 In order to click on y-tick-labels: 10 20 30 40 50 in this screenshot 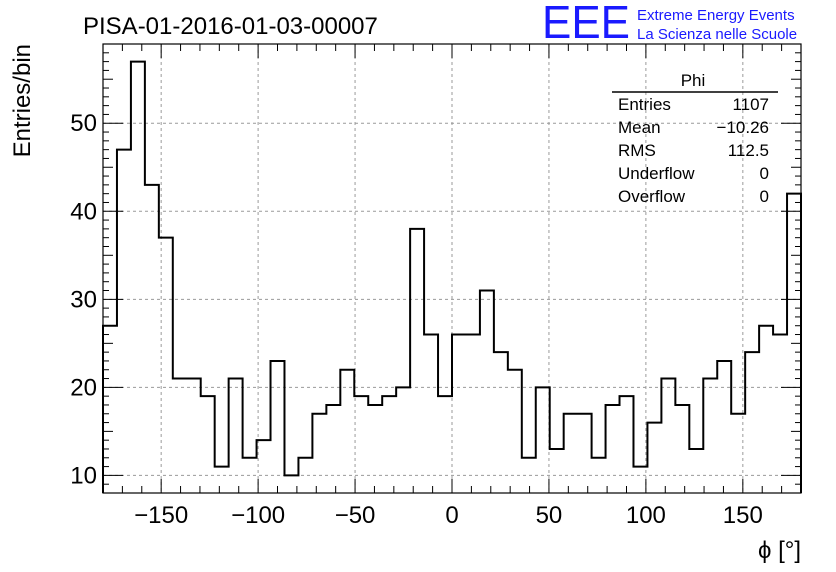, I will do `click(83, 299)`.